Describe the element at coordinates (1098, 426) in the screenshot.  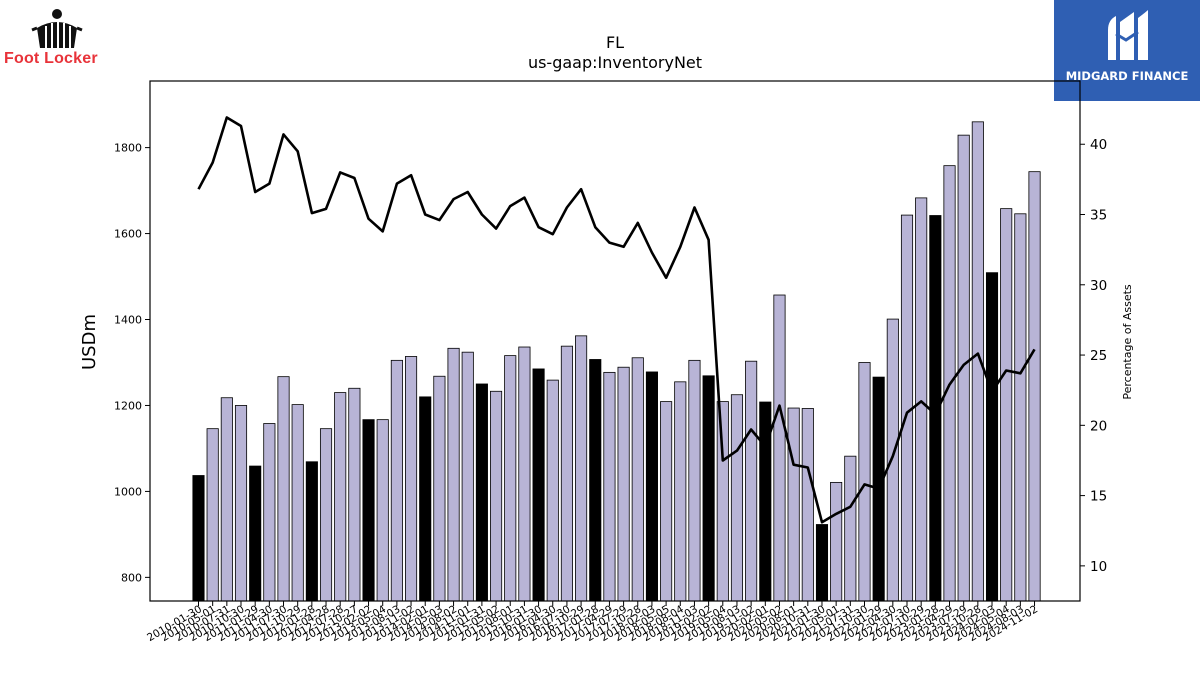
I see `y2-tick-label: 20` at that location.